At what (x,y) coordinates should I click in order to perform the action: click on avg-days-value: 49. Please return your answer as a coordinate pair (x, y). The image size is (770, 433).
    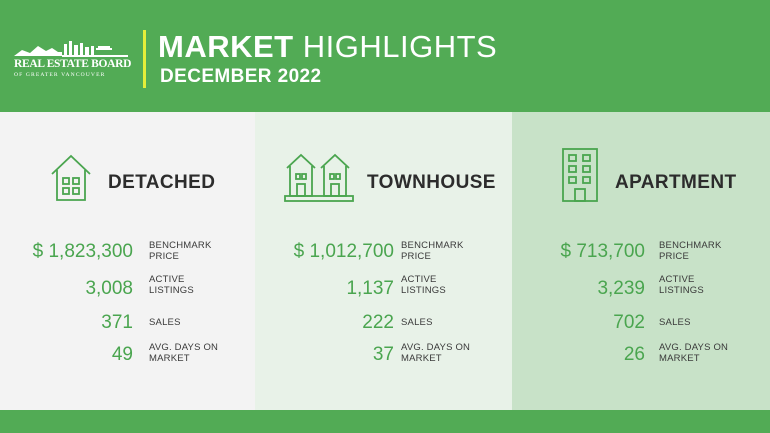
    Looking at the image, I should click on (122, 354).